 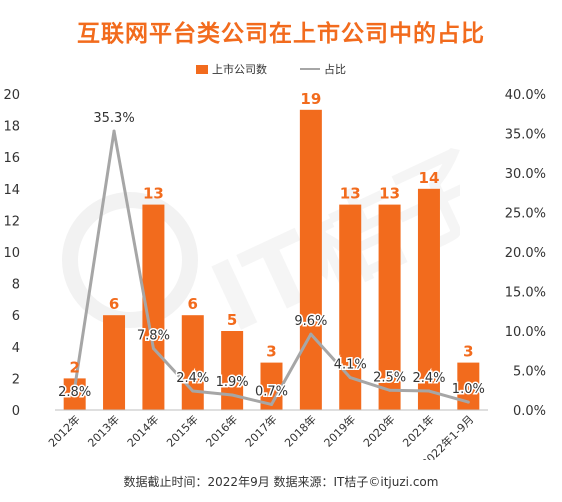 I want to click on legend-line-label: 占比, so click(x=335, y=69).